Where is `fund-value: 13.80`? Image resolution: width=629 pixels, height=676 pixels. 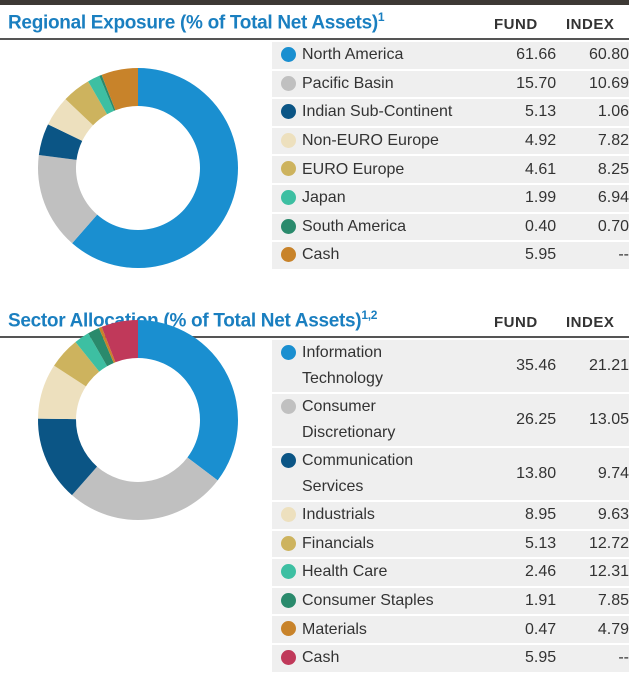
fund-value: 13.80 is located at coordinates (536, 473).